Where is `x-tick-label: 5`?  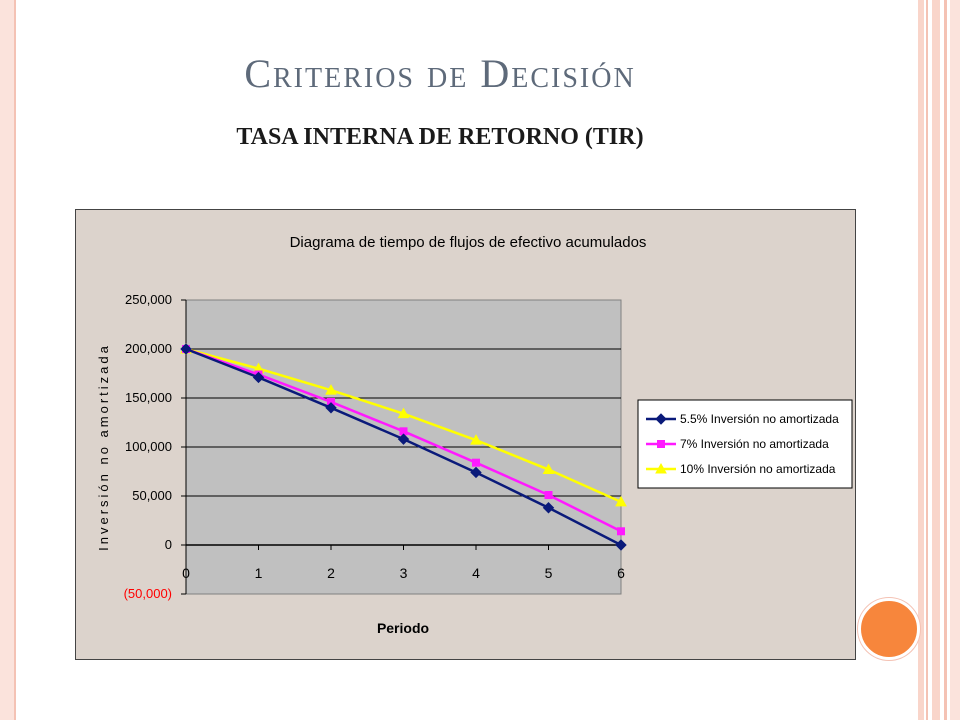
x-tick-label: 5 is located at coordinates (549, 573).